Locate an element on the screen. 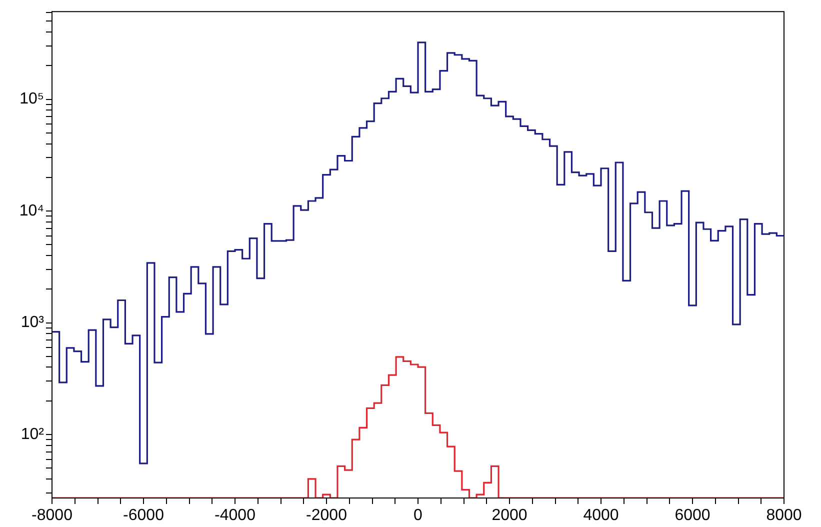 This screenshot has width=821, height=527. x-tick-label: 0 is located at coordinates (418, 515).